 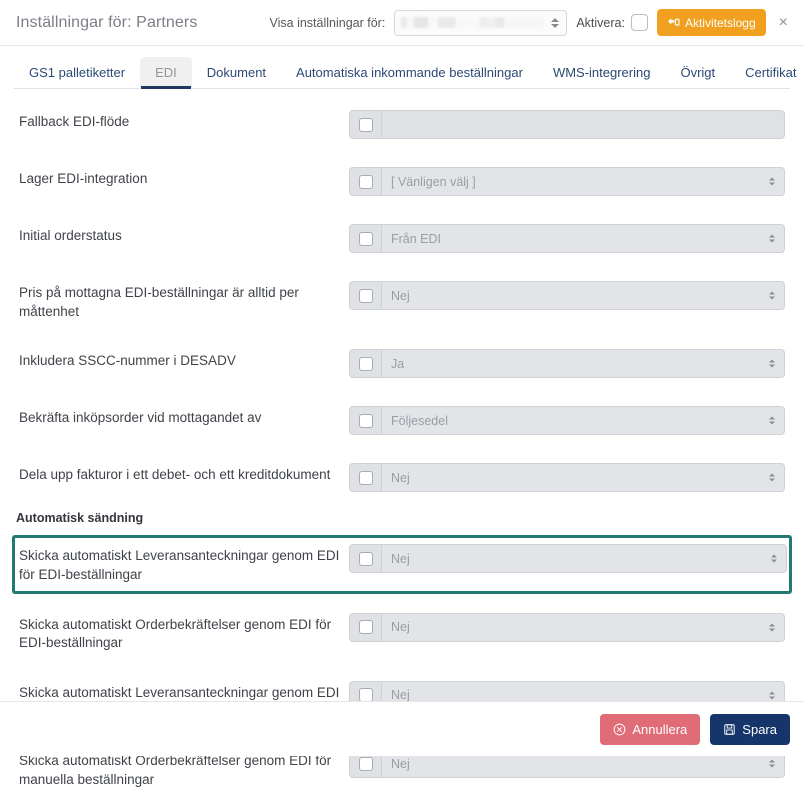 I want to click on inkludera-sscc-group: Ja, so click(x=567, y=364).